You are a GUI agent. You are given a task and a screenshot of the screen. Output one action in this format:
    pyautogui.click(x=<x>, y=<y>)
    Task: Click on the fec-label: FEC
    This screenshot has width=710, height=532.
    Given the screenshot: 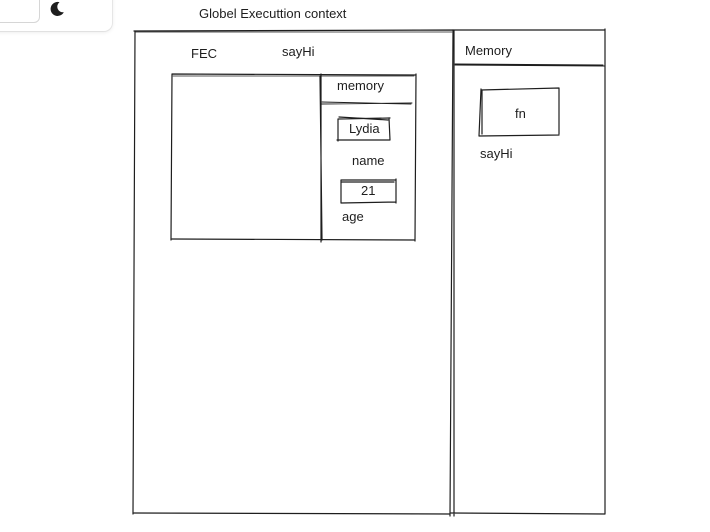 What is the action you would take?
    pyautogui.click(x=204, y=53)
    